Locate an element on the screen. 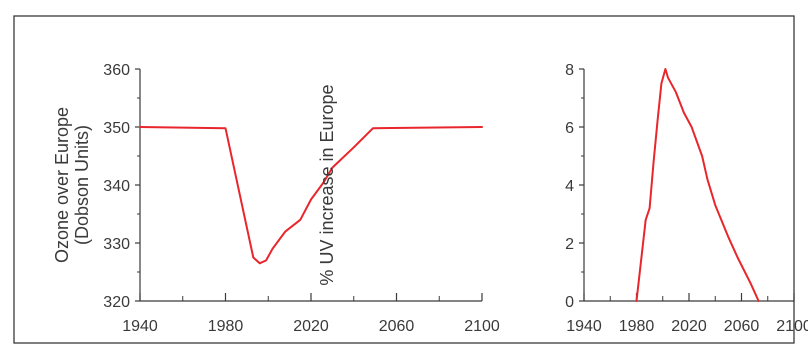 This screenshot has width=808, height=363. y-axis-title: Ozone over Europe is located at coordinates (62, 185).